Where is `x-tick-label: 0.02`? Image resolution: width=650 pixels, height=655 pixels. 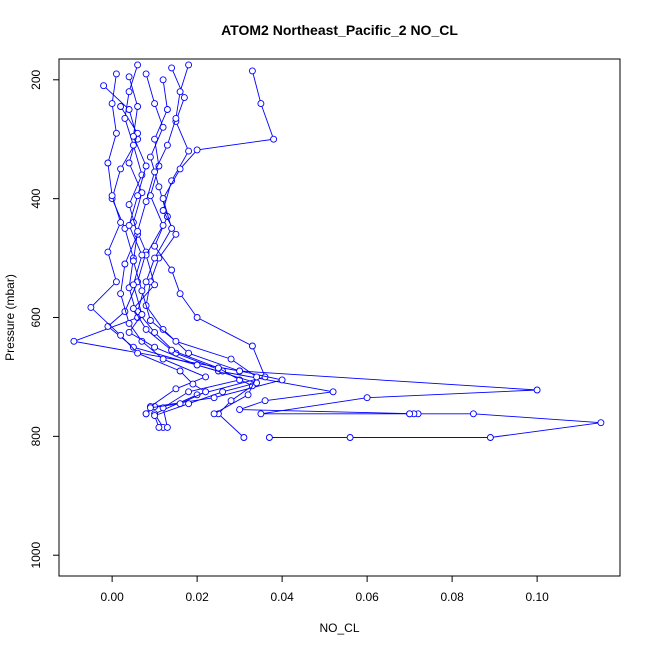 x-tick-label: 0.02 is located at coordinates (197, 597).